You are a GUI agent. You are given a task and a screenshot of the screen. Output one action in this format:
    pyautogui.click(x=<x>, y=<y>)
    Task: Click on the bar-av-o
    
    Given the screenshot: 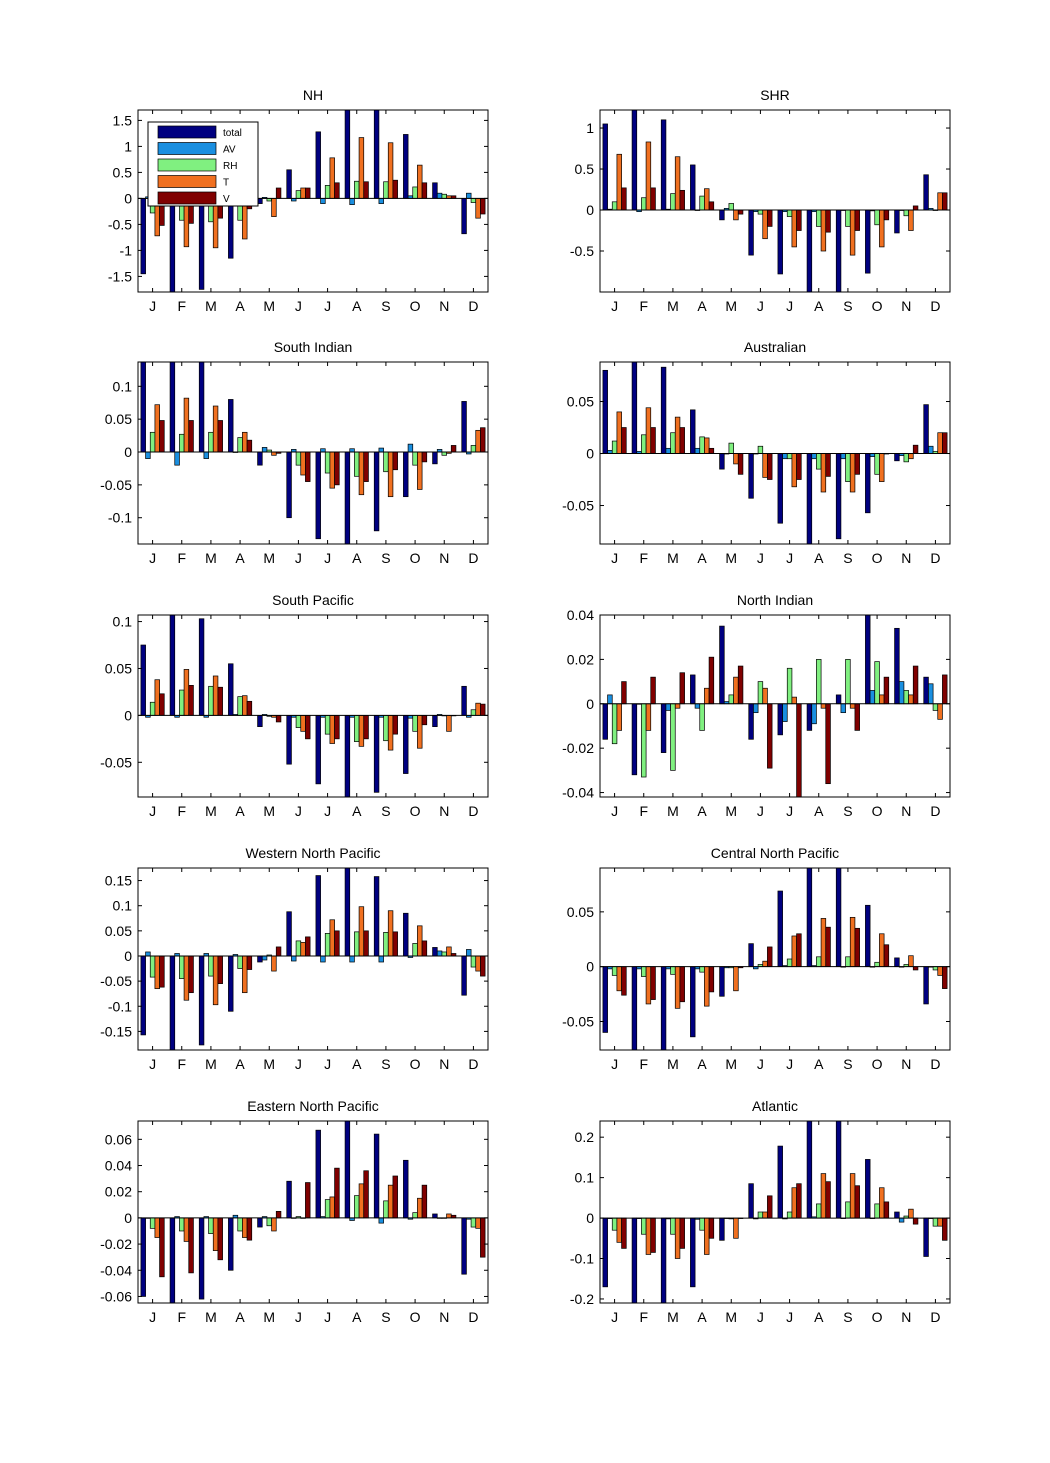 What is the action you would take?
    pyautogui.click(x=410, y=448)
    